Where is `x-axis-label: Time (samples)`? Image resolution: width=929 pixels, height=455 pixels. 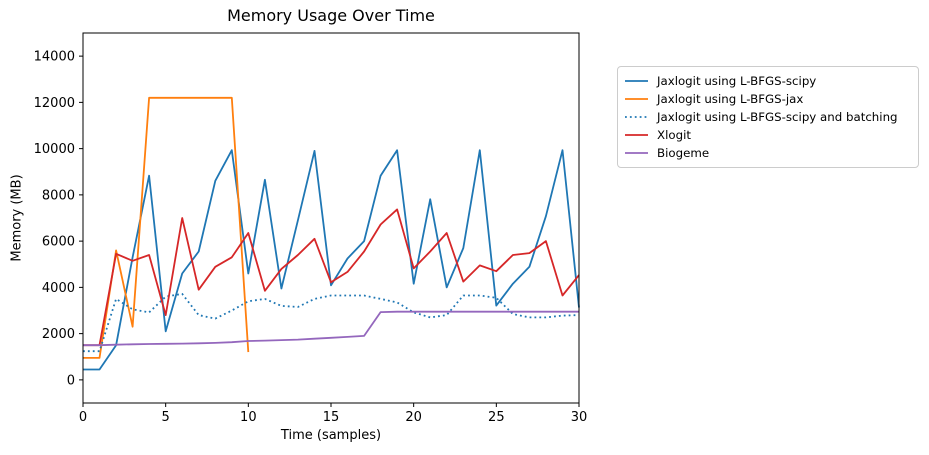 x-axis-label: Time (samples) is located at coordinates (331, 435).